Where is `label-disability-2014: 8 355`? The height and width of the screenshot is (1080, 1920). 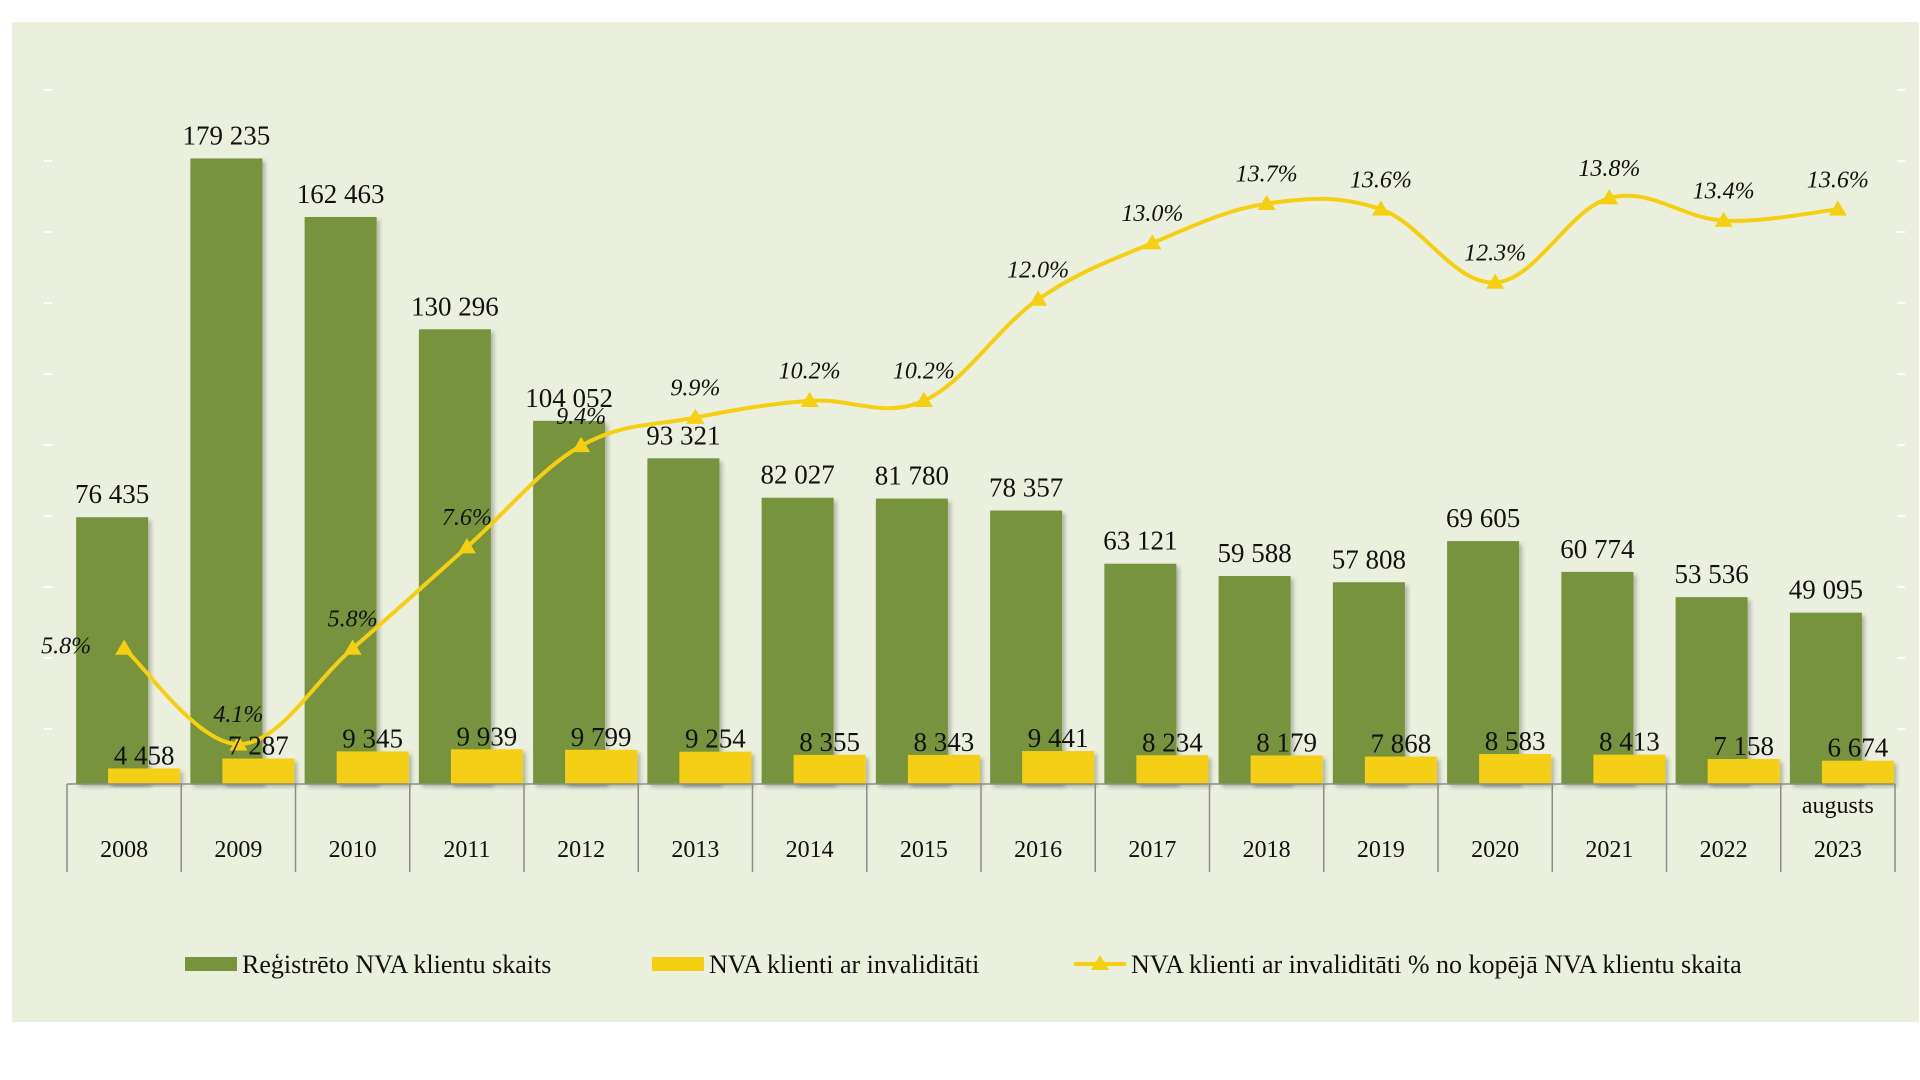
label-disability-2014: 8 355 is located at coordinates (829, 742).